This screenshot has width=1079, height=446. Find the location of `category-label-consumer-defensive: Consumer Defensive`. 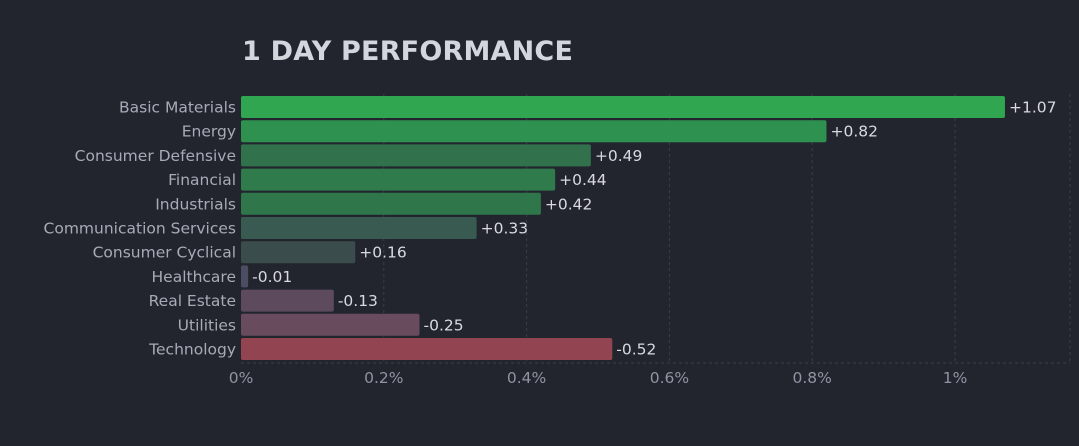

category-label-consumer-defensive: Consumer Defensive is located at coordinates (155, 156).